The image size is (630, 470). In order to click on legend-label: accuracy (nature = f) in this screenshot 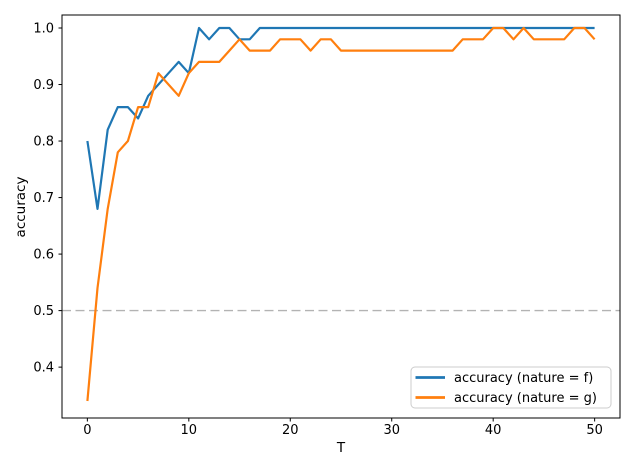, I will do `click(523, 378)`.